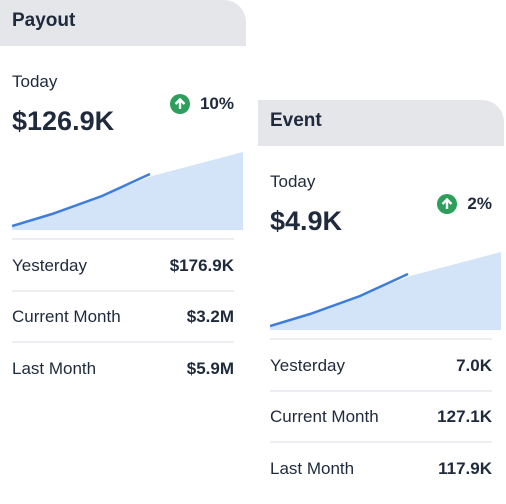 The width and height of the screenshot is (506, 504). What do you see at coordinates (474, 365) in the screenshot?
I see `row-value: 7.0K` at bounding box center [474, 365].